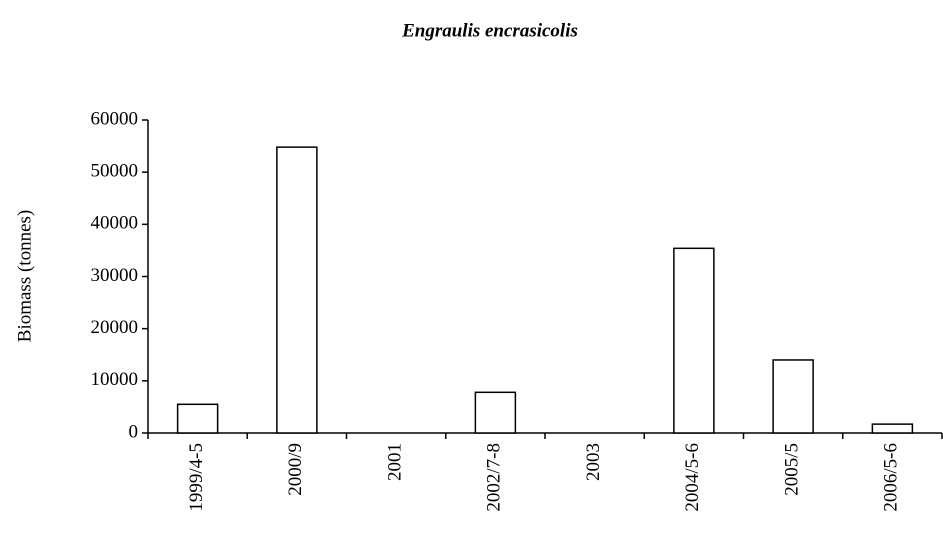  What do you see at coordinates (489, 30) in the screenshot?
I see `chart-title: Engraulis encrasicolis` at bounding box center [489, 30].